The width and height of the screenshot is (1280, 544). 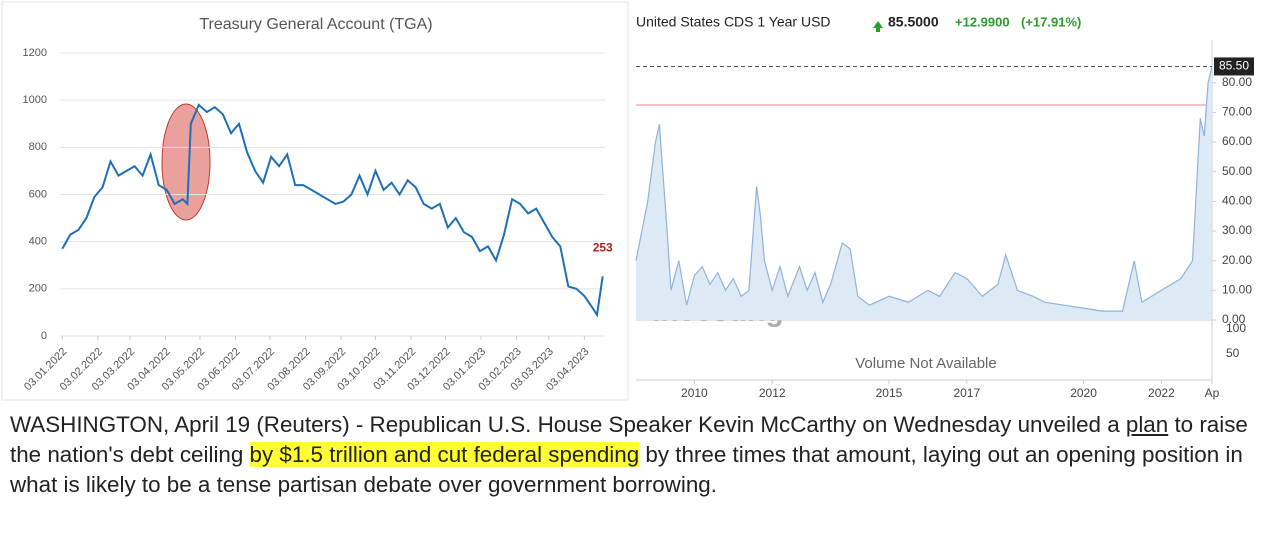 What do you see at coordinates (889, 393) in the screenshot?
I see `x-tick-label: 2015` at bounding box center [889, 393].